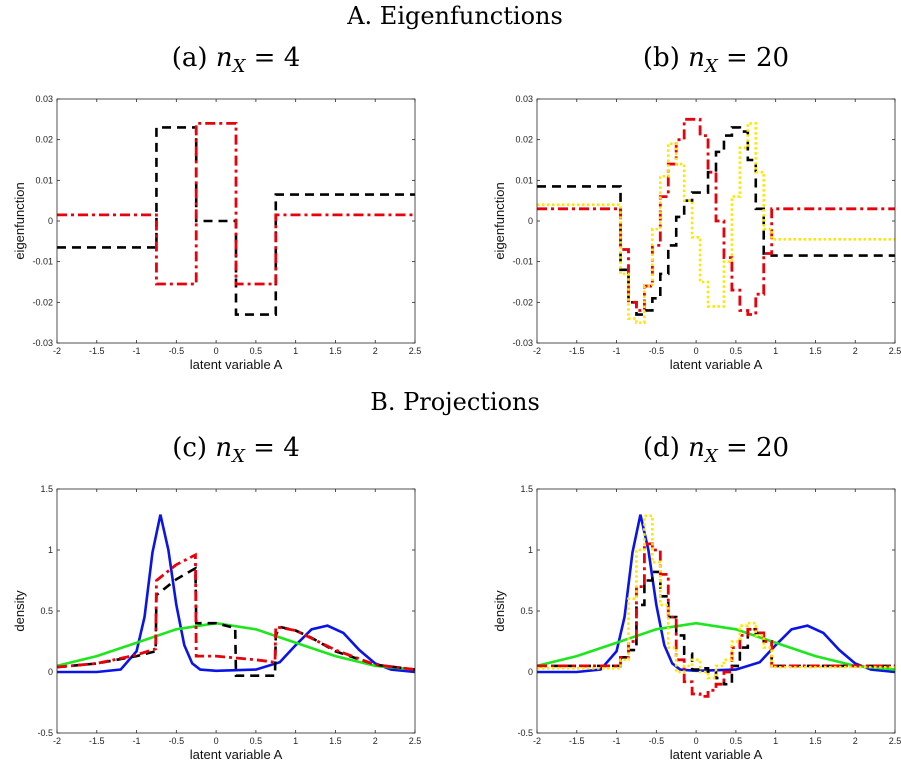 The image size is (901, 774). Describe the element at coordinates (524, 99) in the screenshot. I see `y-tick-label: 0.03` at that location.